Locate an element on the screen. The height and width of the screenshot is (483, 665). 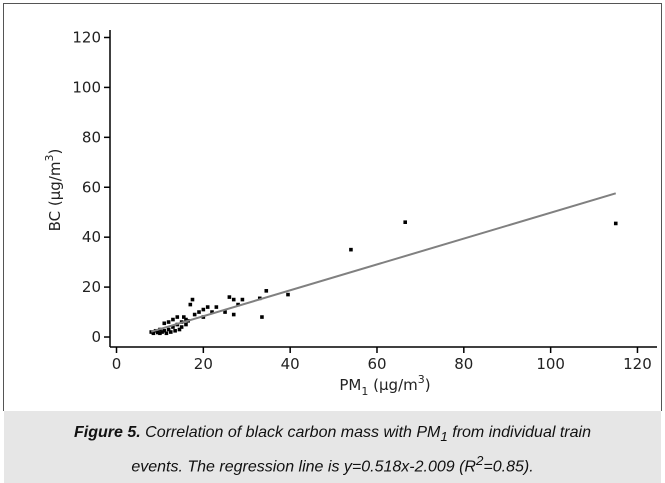
x-tick-label: 20 is located at coordinates (203, 364).